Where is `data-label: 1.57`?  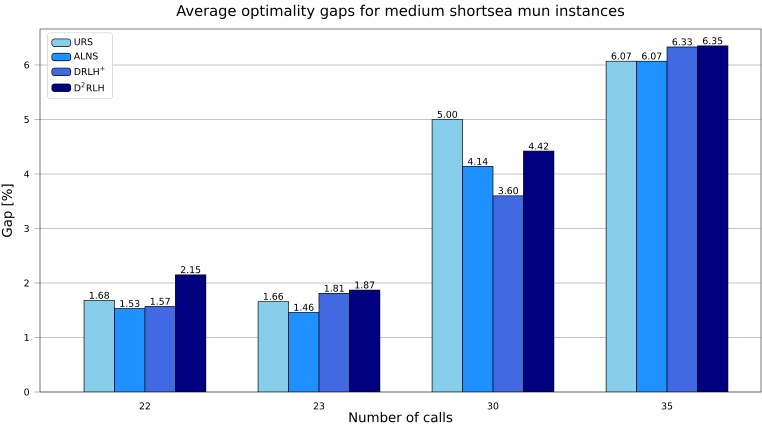 data-label: 1.57 is located at coordinates (160, 301).